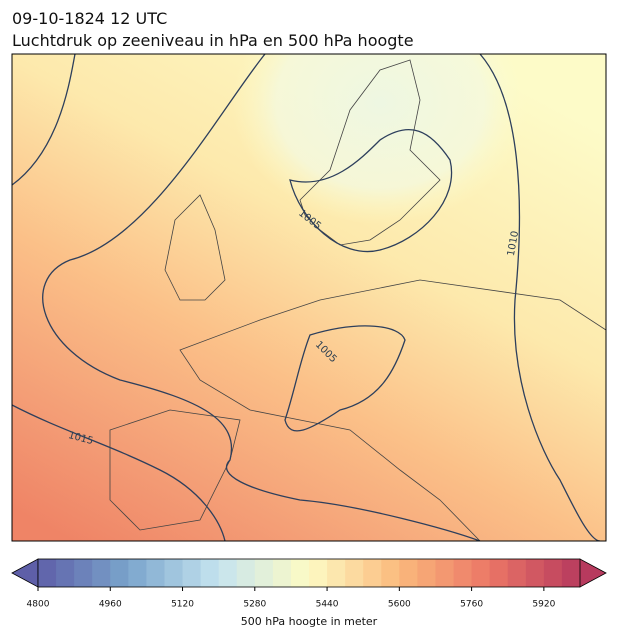 The width and height of the screenshot is (618, 643). Describe the element at coordinates (399, 605) in the screenshot. I see `colorbar-tick-label: 5600` at that location.